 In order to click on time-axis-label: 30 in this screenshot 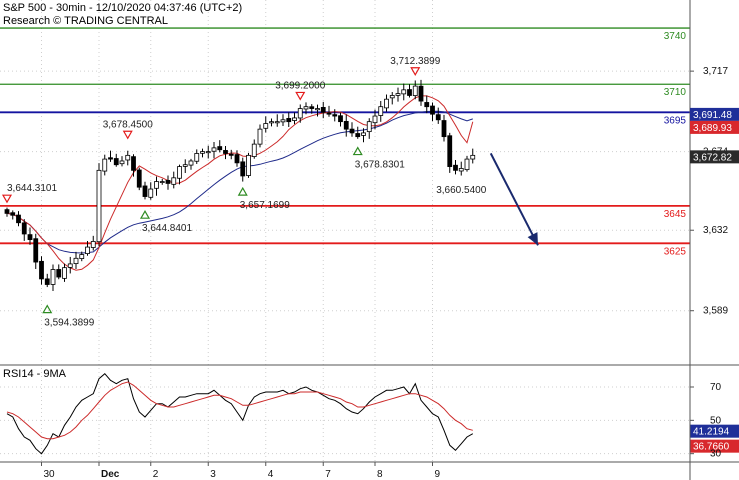, I will do `click(50, 474)`.